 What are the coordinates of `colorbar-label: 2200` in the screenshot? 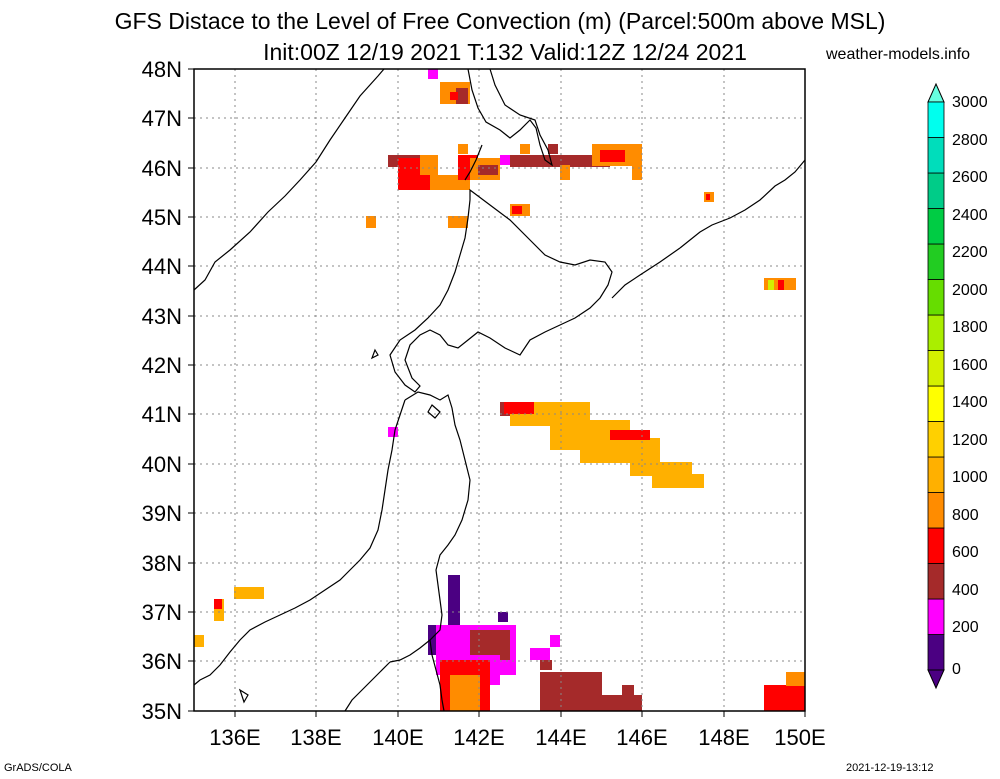 It's located at (970, 252).